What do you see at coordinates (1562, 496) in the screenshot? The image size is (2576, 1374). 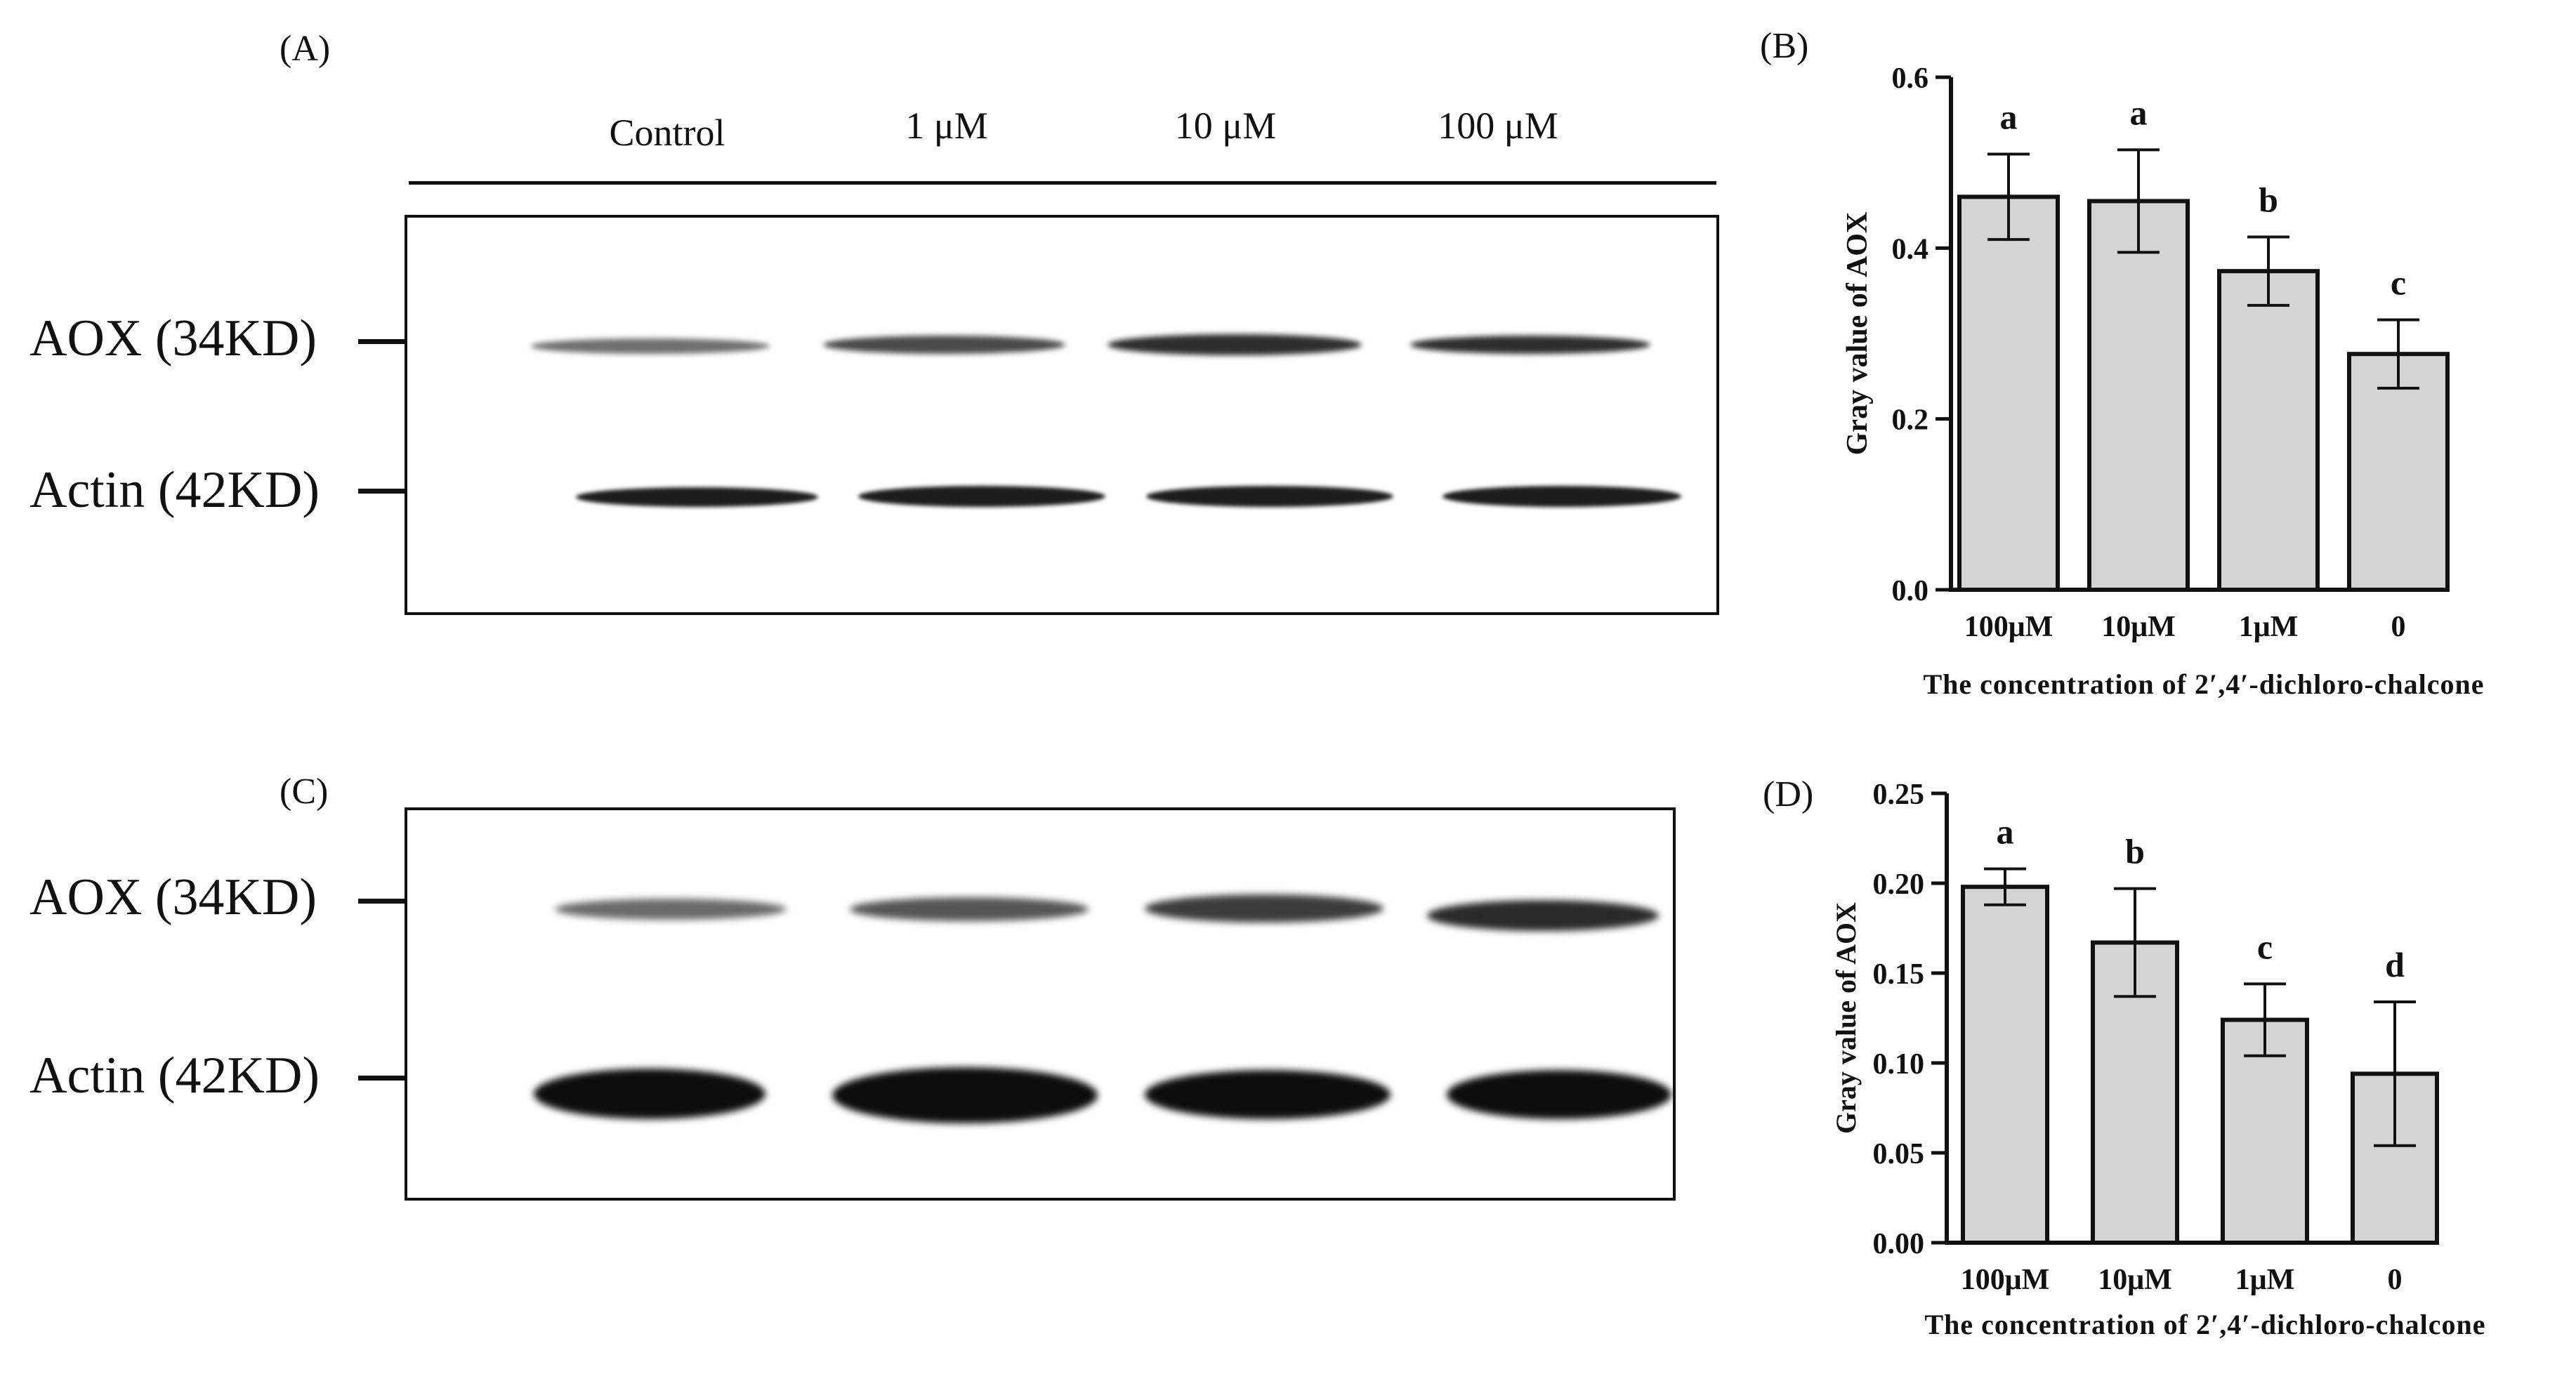 I see `band-a-actin-100um` at bounding box center [1562, 496].